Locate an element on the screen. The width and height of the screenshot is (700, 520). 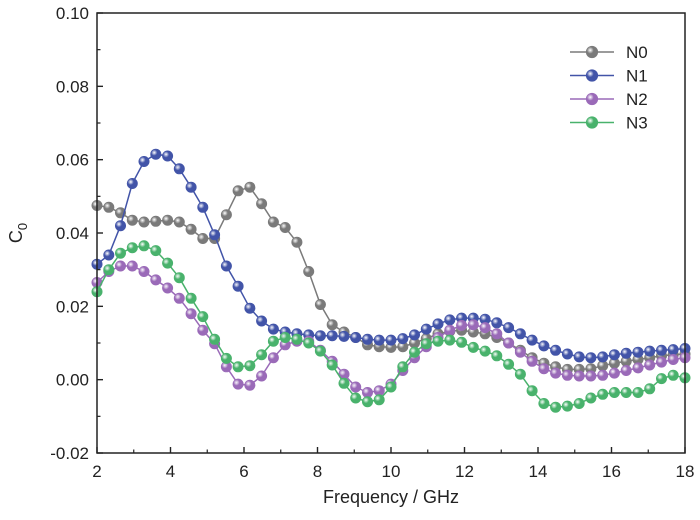
y-tick-label: 0.04 is located at coordinates (72, 233).